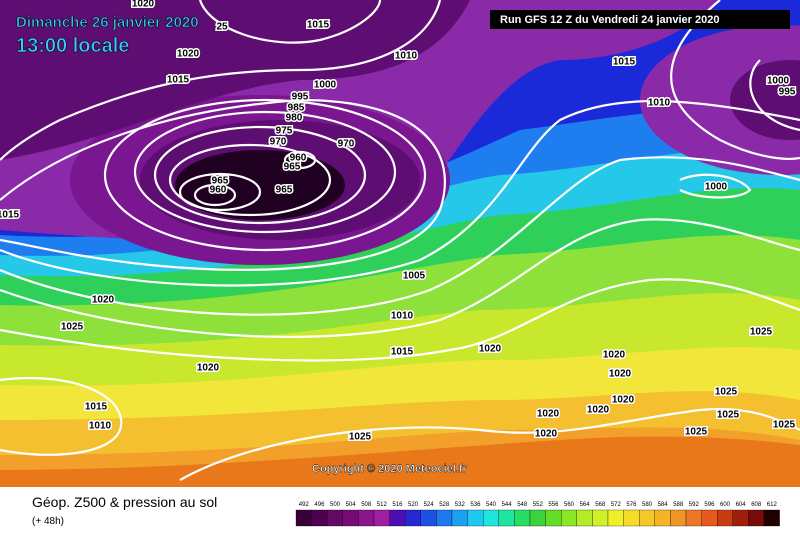 The height and width of the screenshot is (533, 800). What do you see at coordinates (507, 505) in the screenshot?
I see `legend-tick-label: 544` at bounding box center [507, 505].